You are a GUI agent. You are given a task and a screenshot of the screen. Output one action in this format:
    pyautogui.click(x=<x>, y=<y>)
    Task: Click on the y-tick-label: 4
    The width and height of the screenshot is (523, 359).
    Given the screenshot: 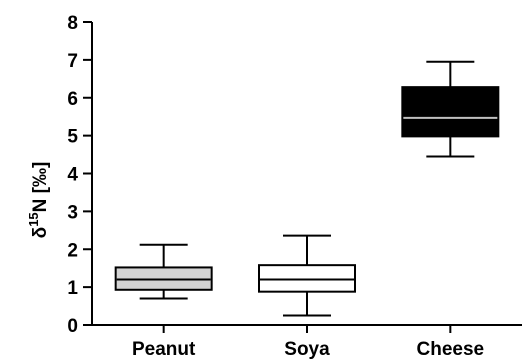 What is the action you would take?
    pyautogui.click(x=72, y=175)
    